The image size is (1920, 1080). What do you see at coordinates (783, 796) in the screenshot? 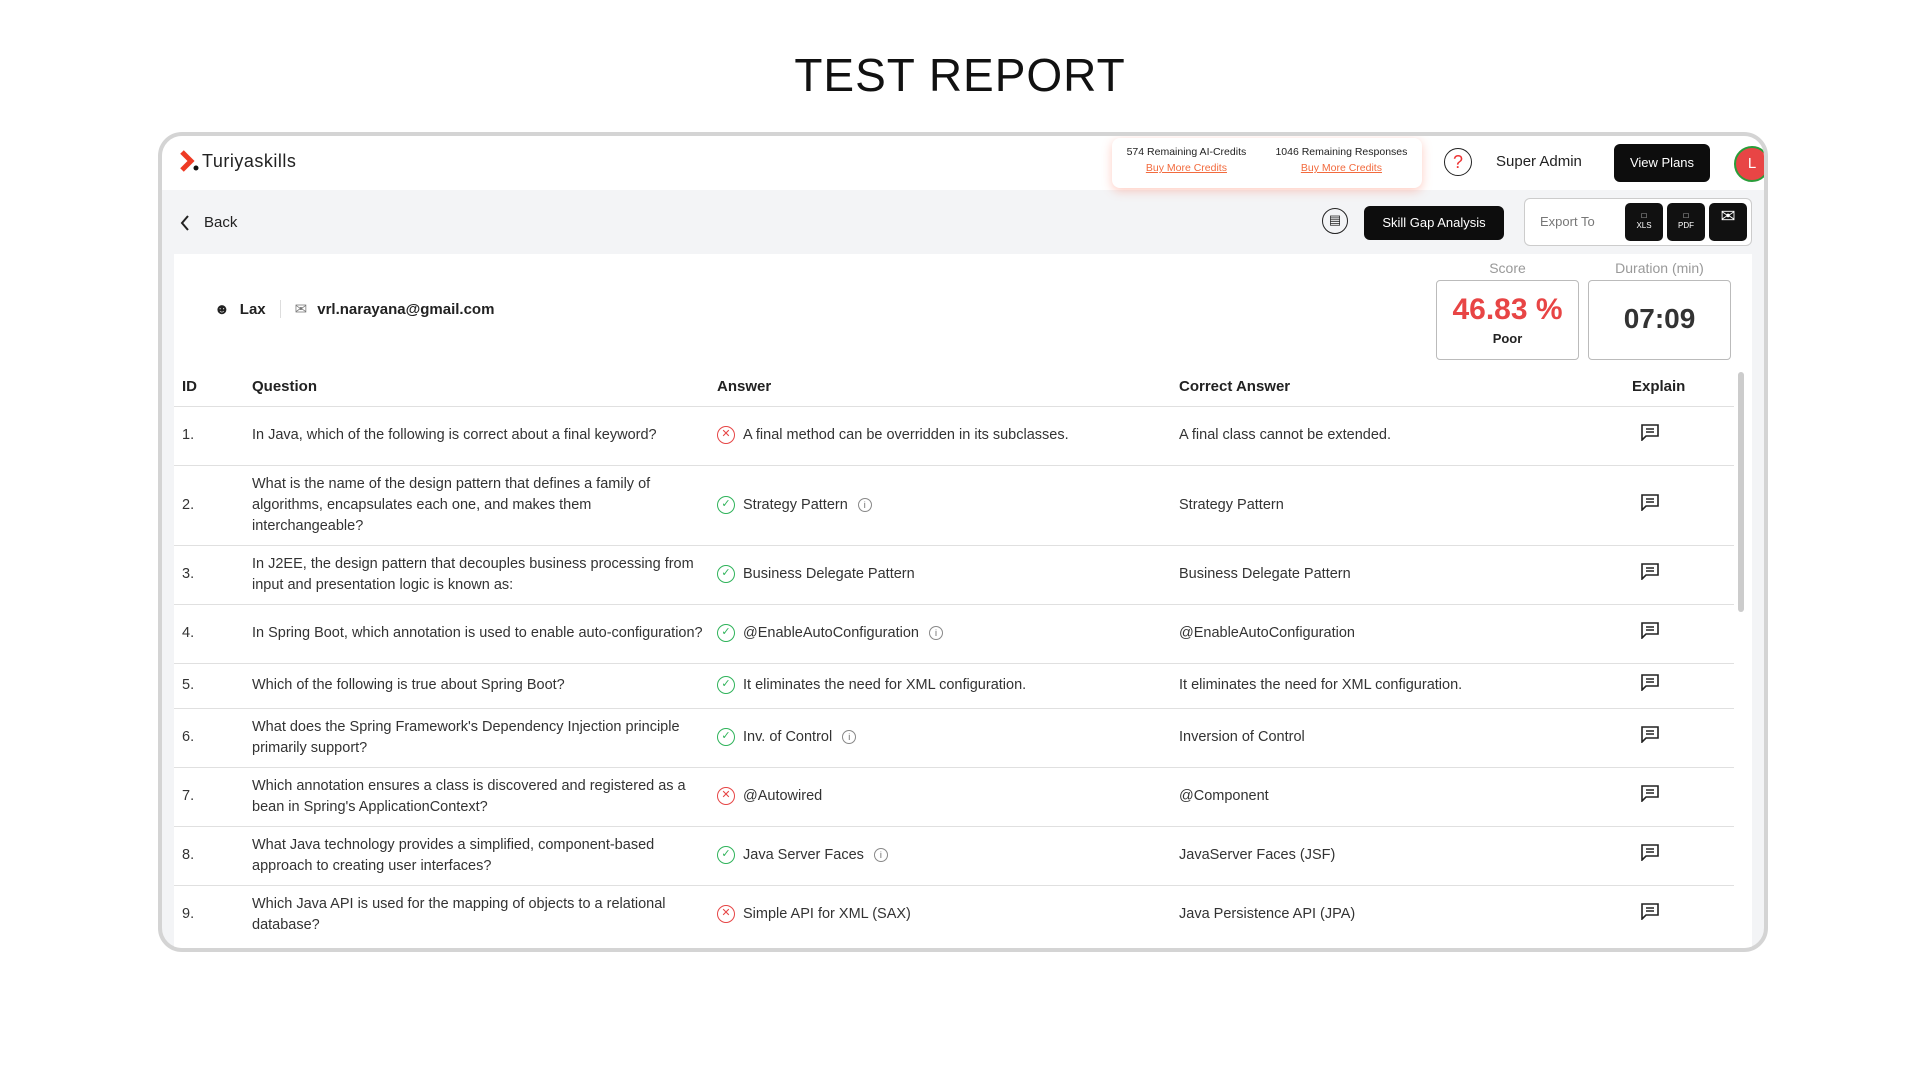
I see `answer-text: @Autowired` at bounding box center [783, 796].